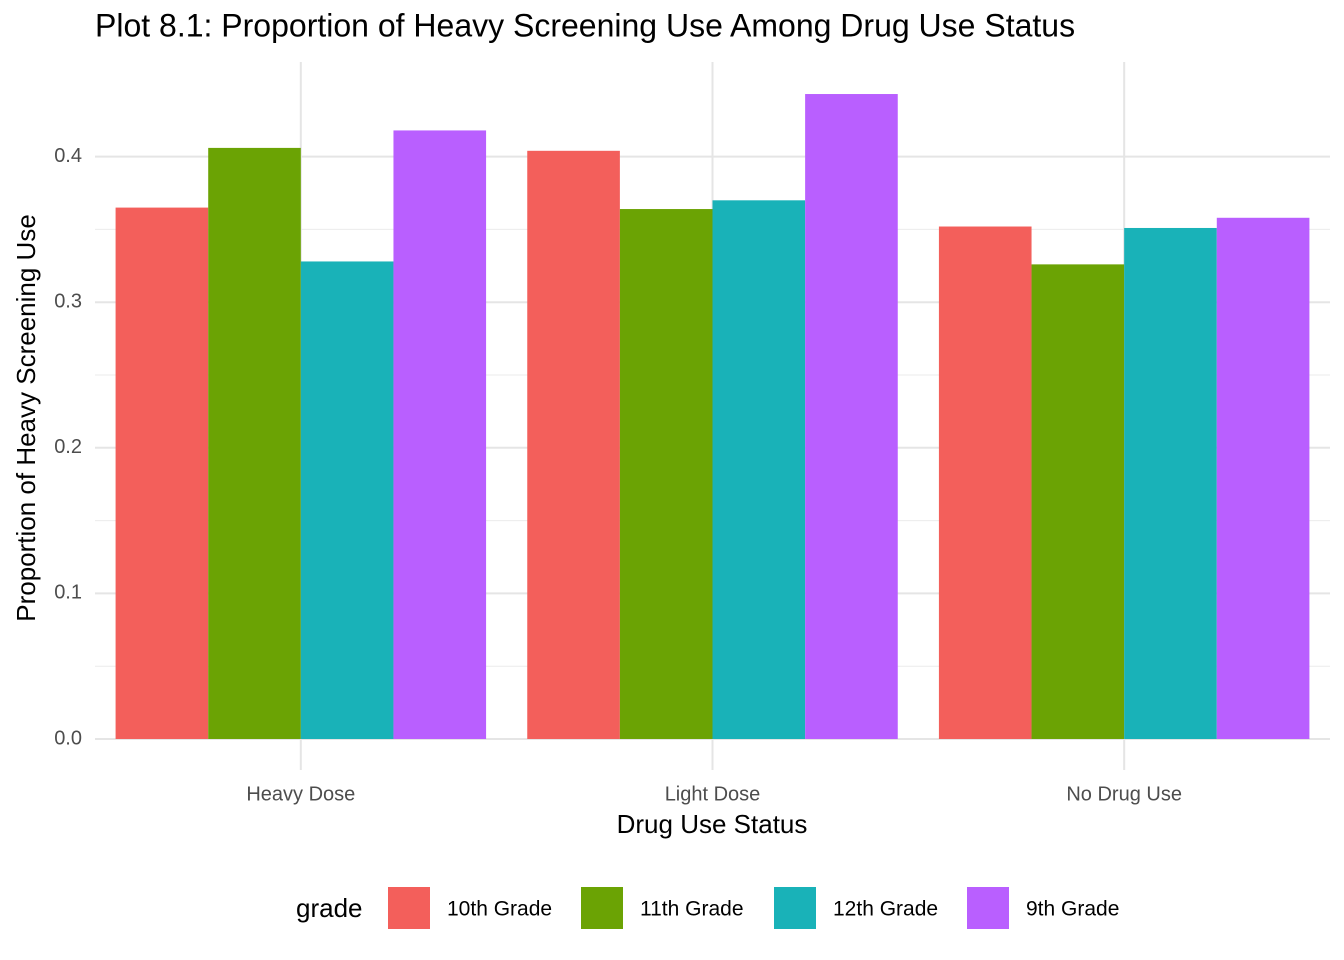 This screenshot has width=1344, height=960. I want to click on y-axis-title: Proportion of Heavy Screening Use, so click(26, 418).